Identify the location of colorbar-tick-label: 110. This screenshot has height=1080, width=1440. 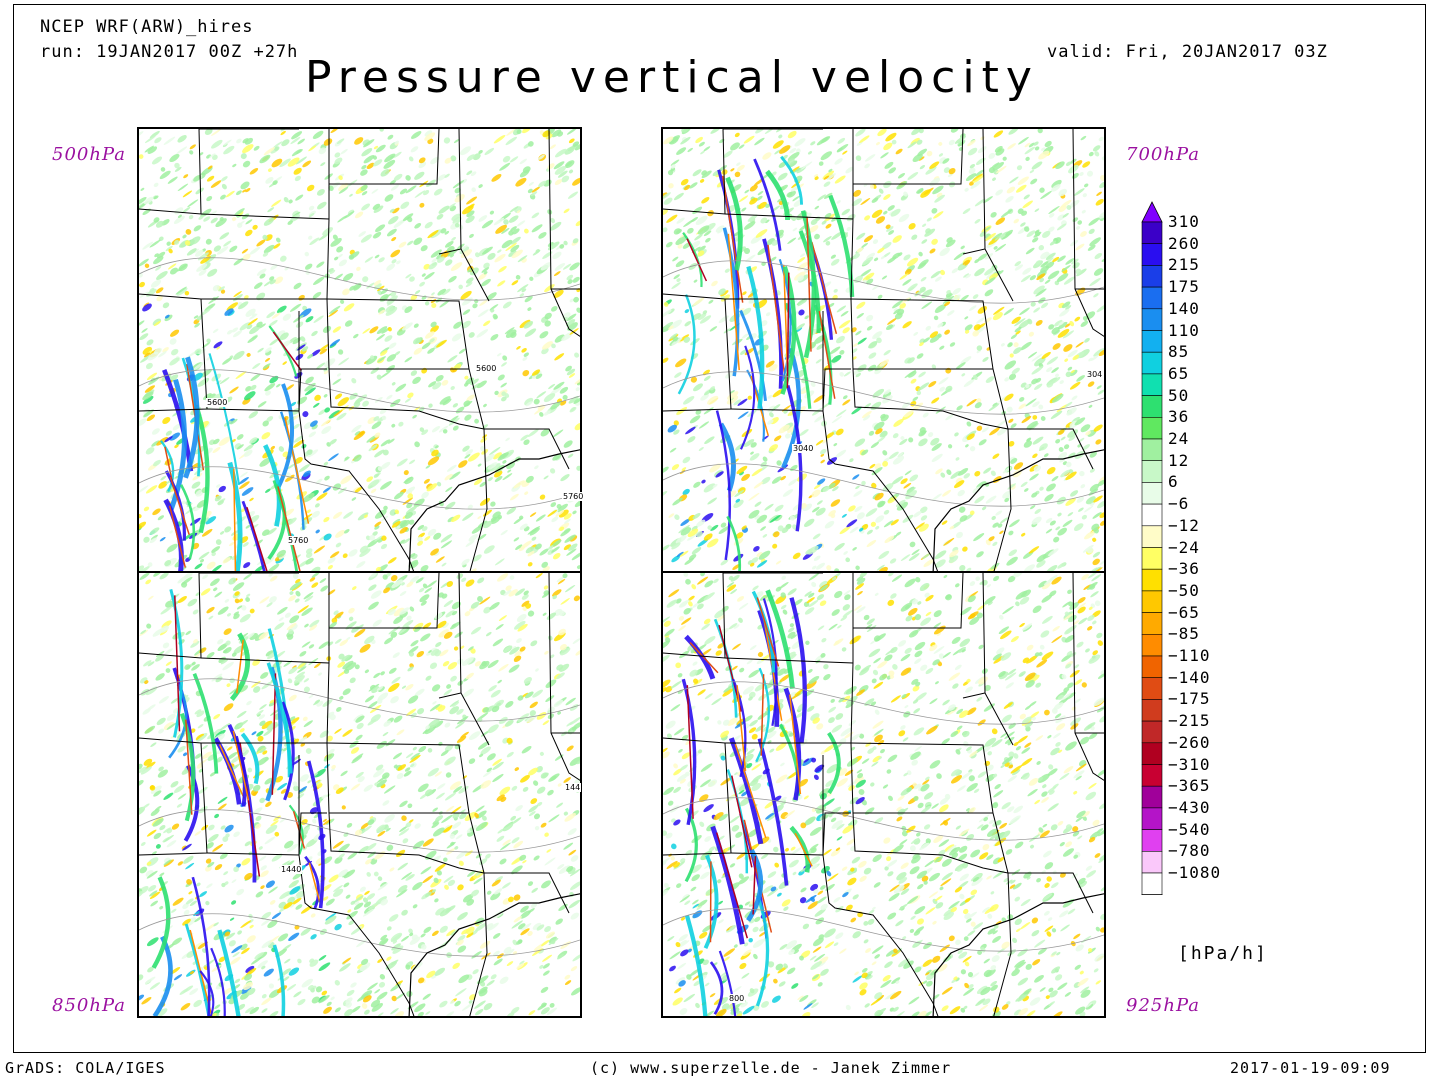
(1184, 330).